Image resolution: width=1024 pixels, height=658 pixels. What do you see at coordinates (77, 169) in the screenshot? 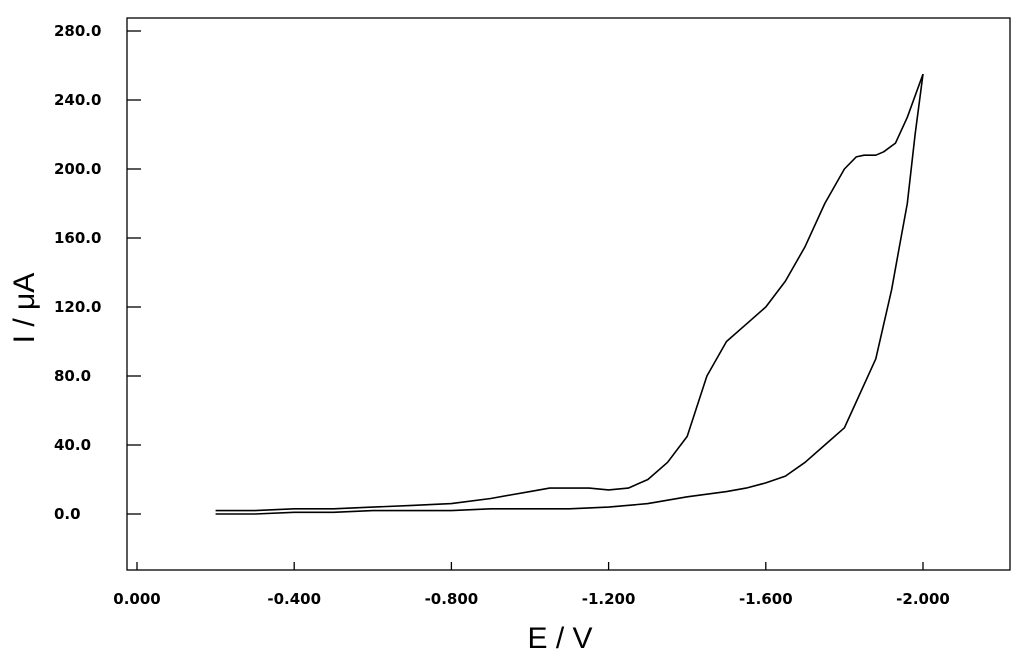
I see `y-tick-label: 200.0` at bounding box center [77, 169].